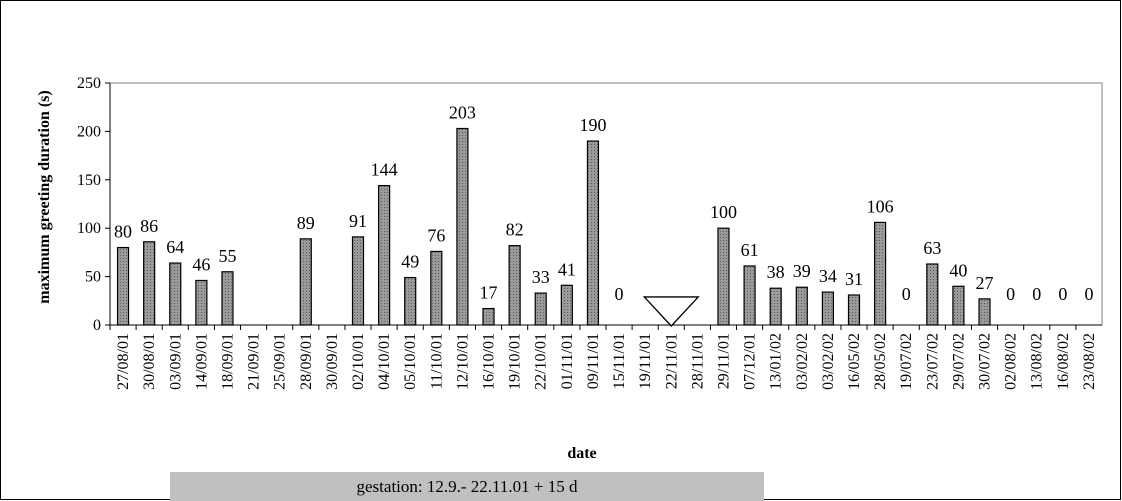 The image size is (1122, 501). I want to click on x-tick-label: 02/08/02, so click(1011, 361).